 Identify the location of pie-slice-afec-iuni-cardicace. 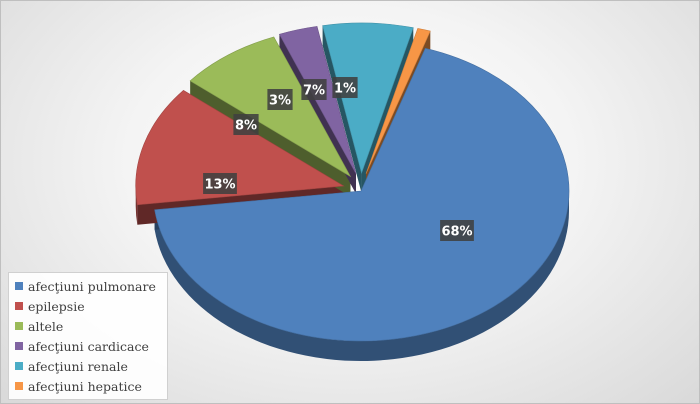
(317, 100).